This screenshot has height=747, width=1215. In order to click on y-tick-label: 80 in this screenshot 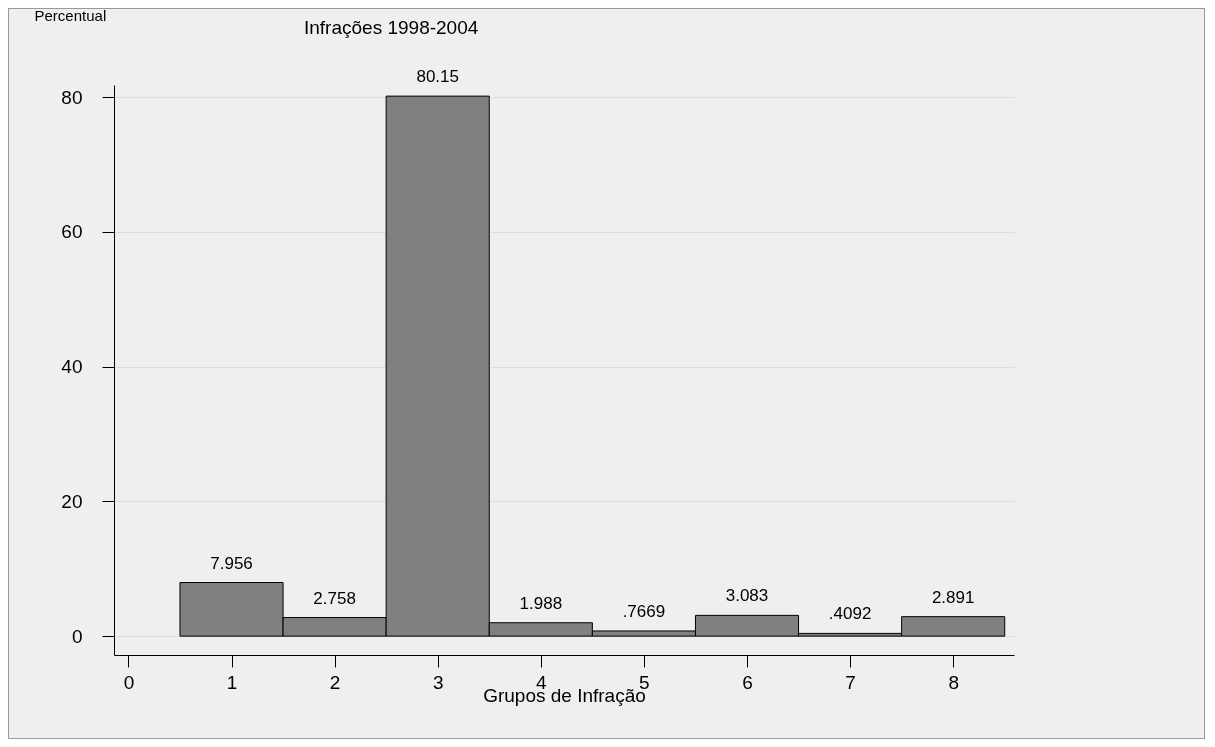, I will do `click(72, 97)`.